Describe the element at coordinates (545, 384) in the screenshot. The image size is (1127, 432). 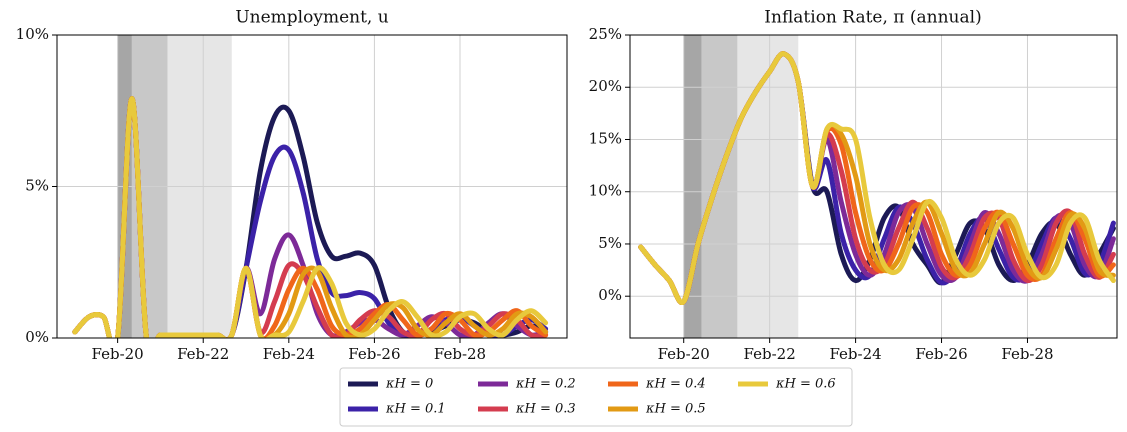
I see `legend-label: κH = 0.2` at that location.